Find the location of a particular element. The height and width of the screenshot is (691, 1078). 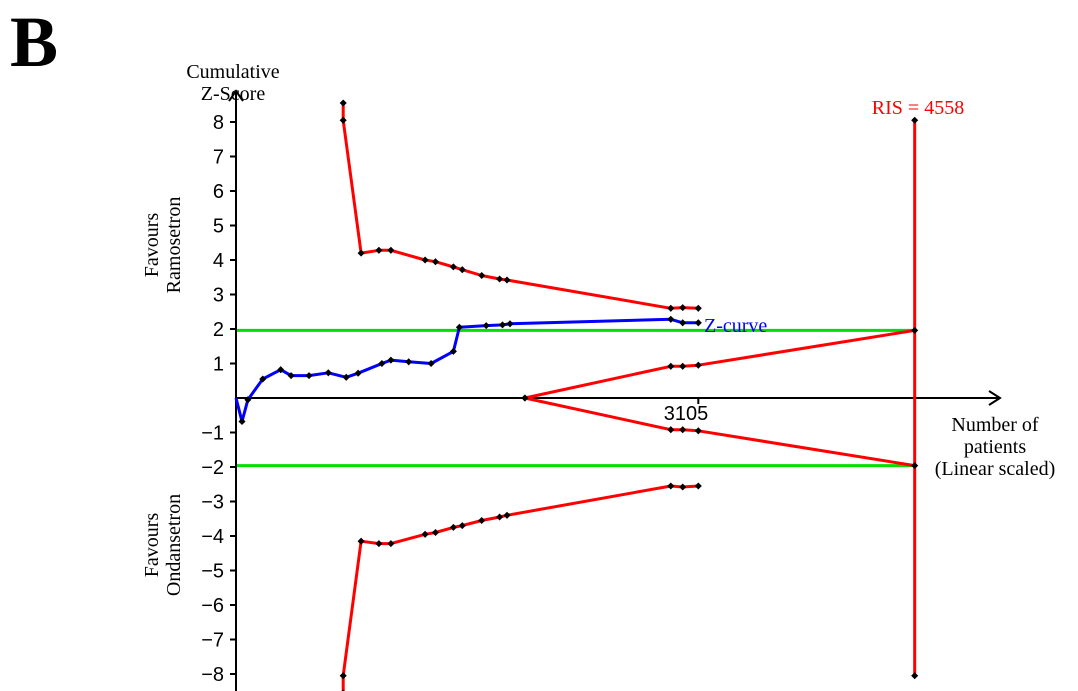

y-tick-label: 7 is located at coordinates (218, 158).